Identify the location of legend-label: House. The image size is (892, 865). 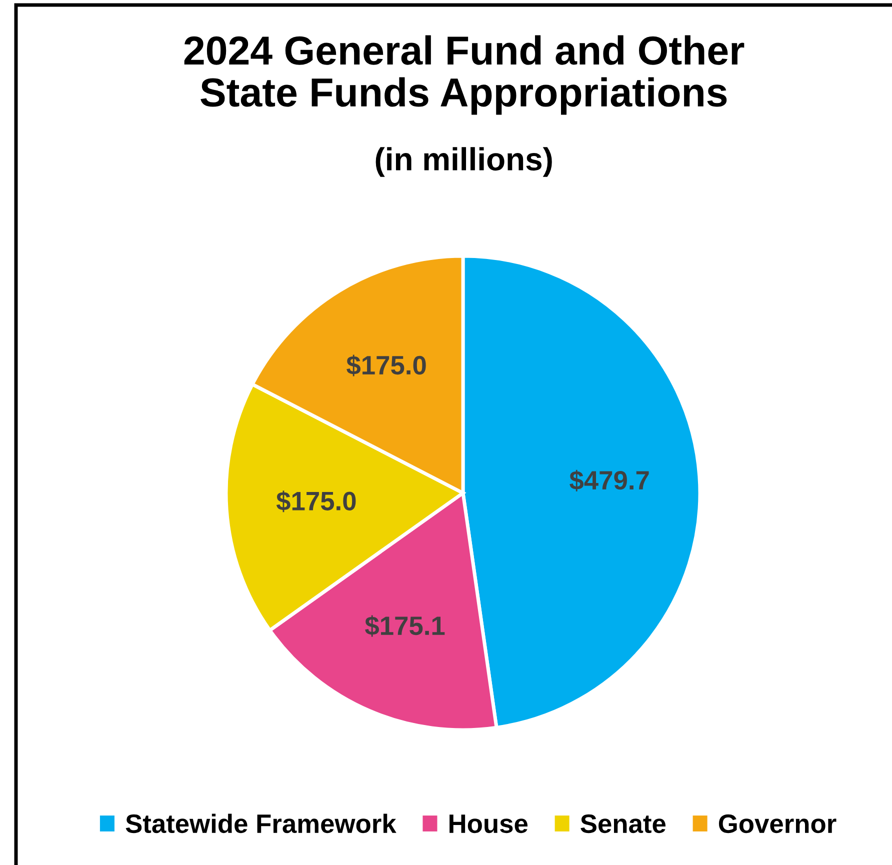
(489, 824).